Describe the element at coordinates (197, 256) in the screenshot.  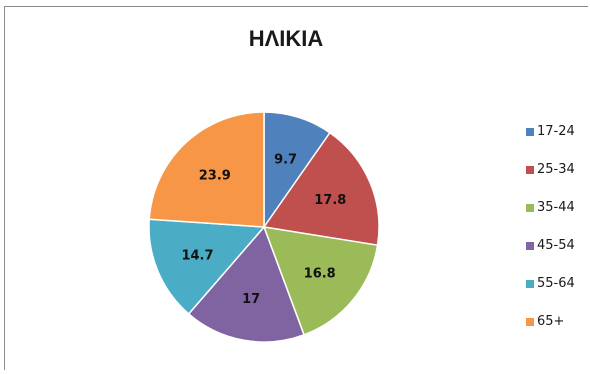
I see `slice-label: 14.7` at that location.